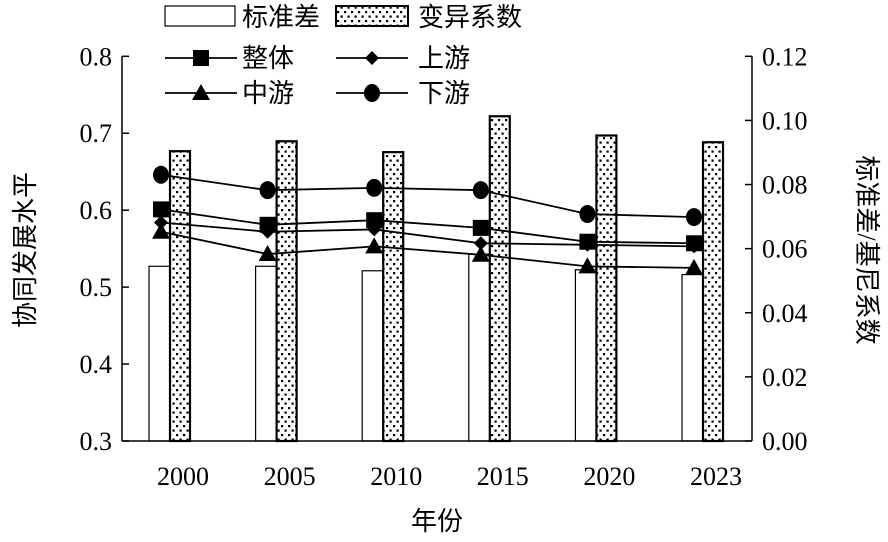 The image size is (888, 542). What do you see at coordinates (372, 356) in the screenshot?
I see `bar-std-2010` at bounding box center [372, 356].